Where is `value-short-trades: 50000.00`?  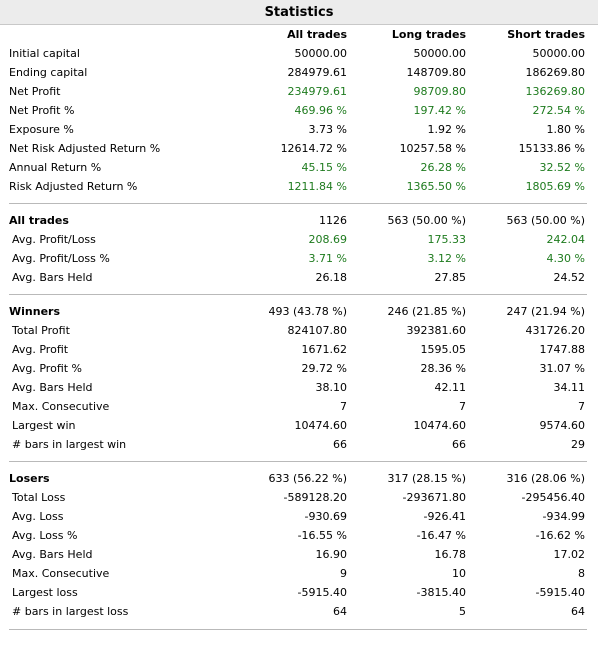 value-short-trades: 50000.00 is located at coordinates (559, 53).